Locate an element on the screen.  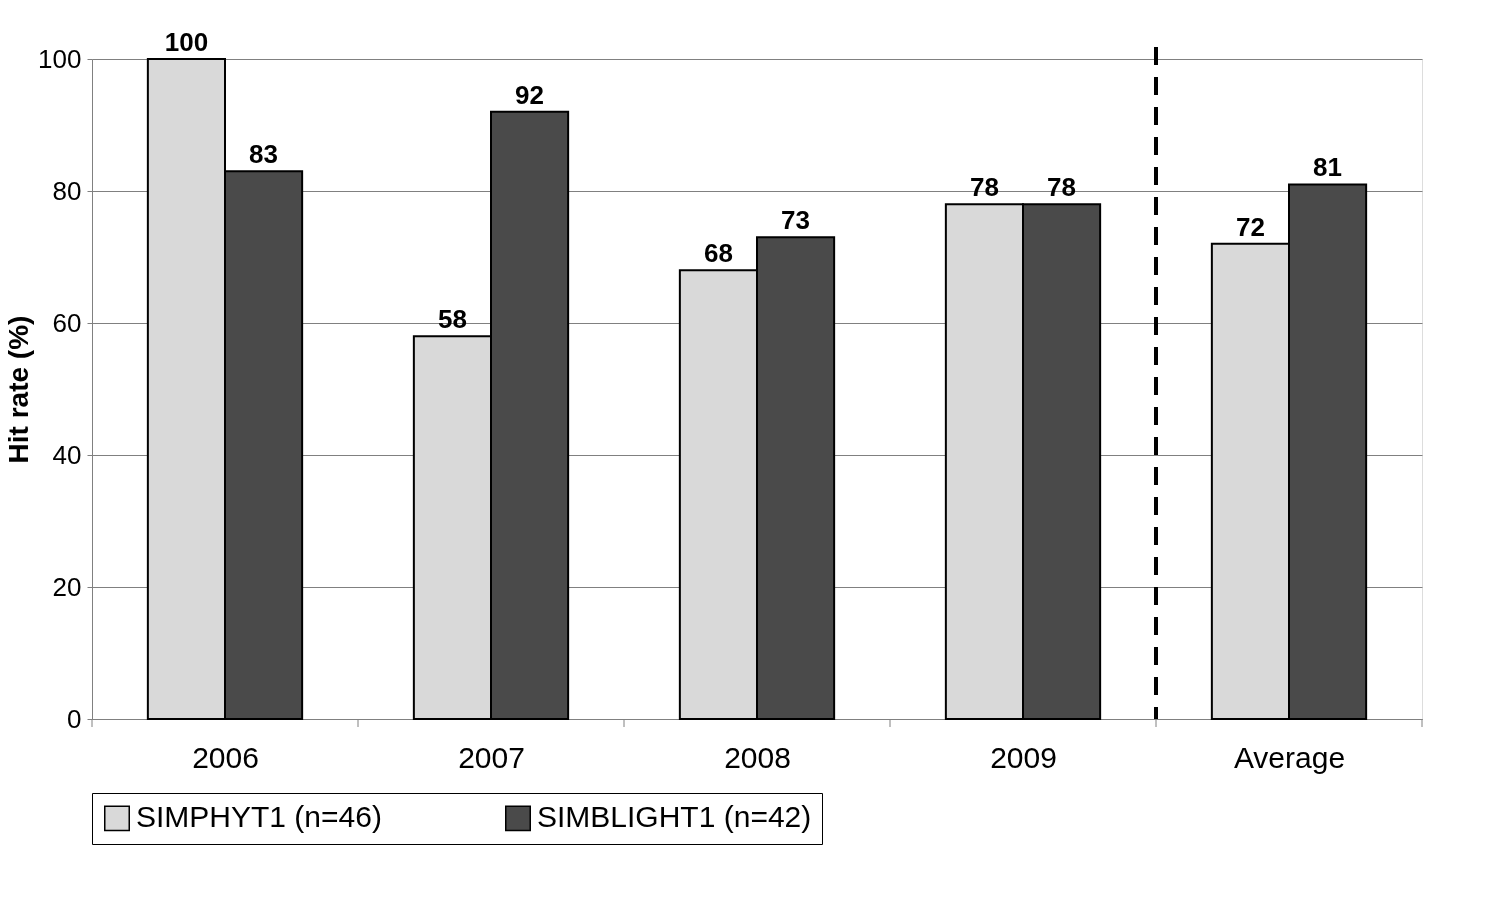
data-label: 72 is located at coordinates (1250, 226).